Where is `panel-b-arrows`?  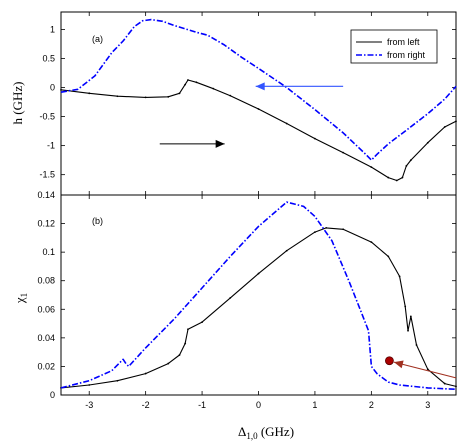
panel-b-arrows is located at coordinates (425, 369).